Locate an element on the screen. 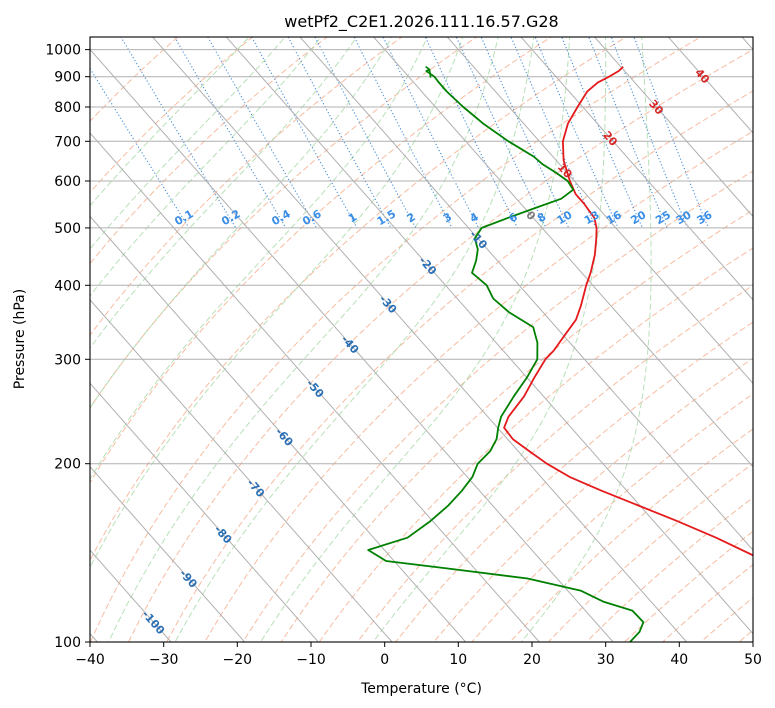 This screenshot has height=708, width=775. y-tick-label: 200 is located at coordinates (67, 465).